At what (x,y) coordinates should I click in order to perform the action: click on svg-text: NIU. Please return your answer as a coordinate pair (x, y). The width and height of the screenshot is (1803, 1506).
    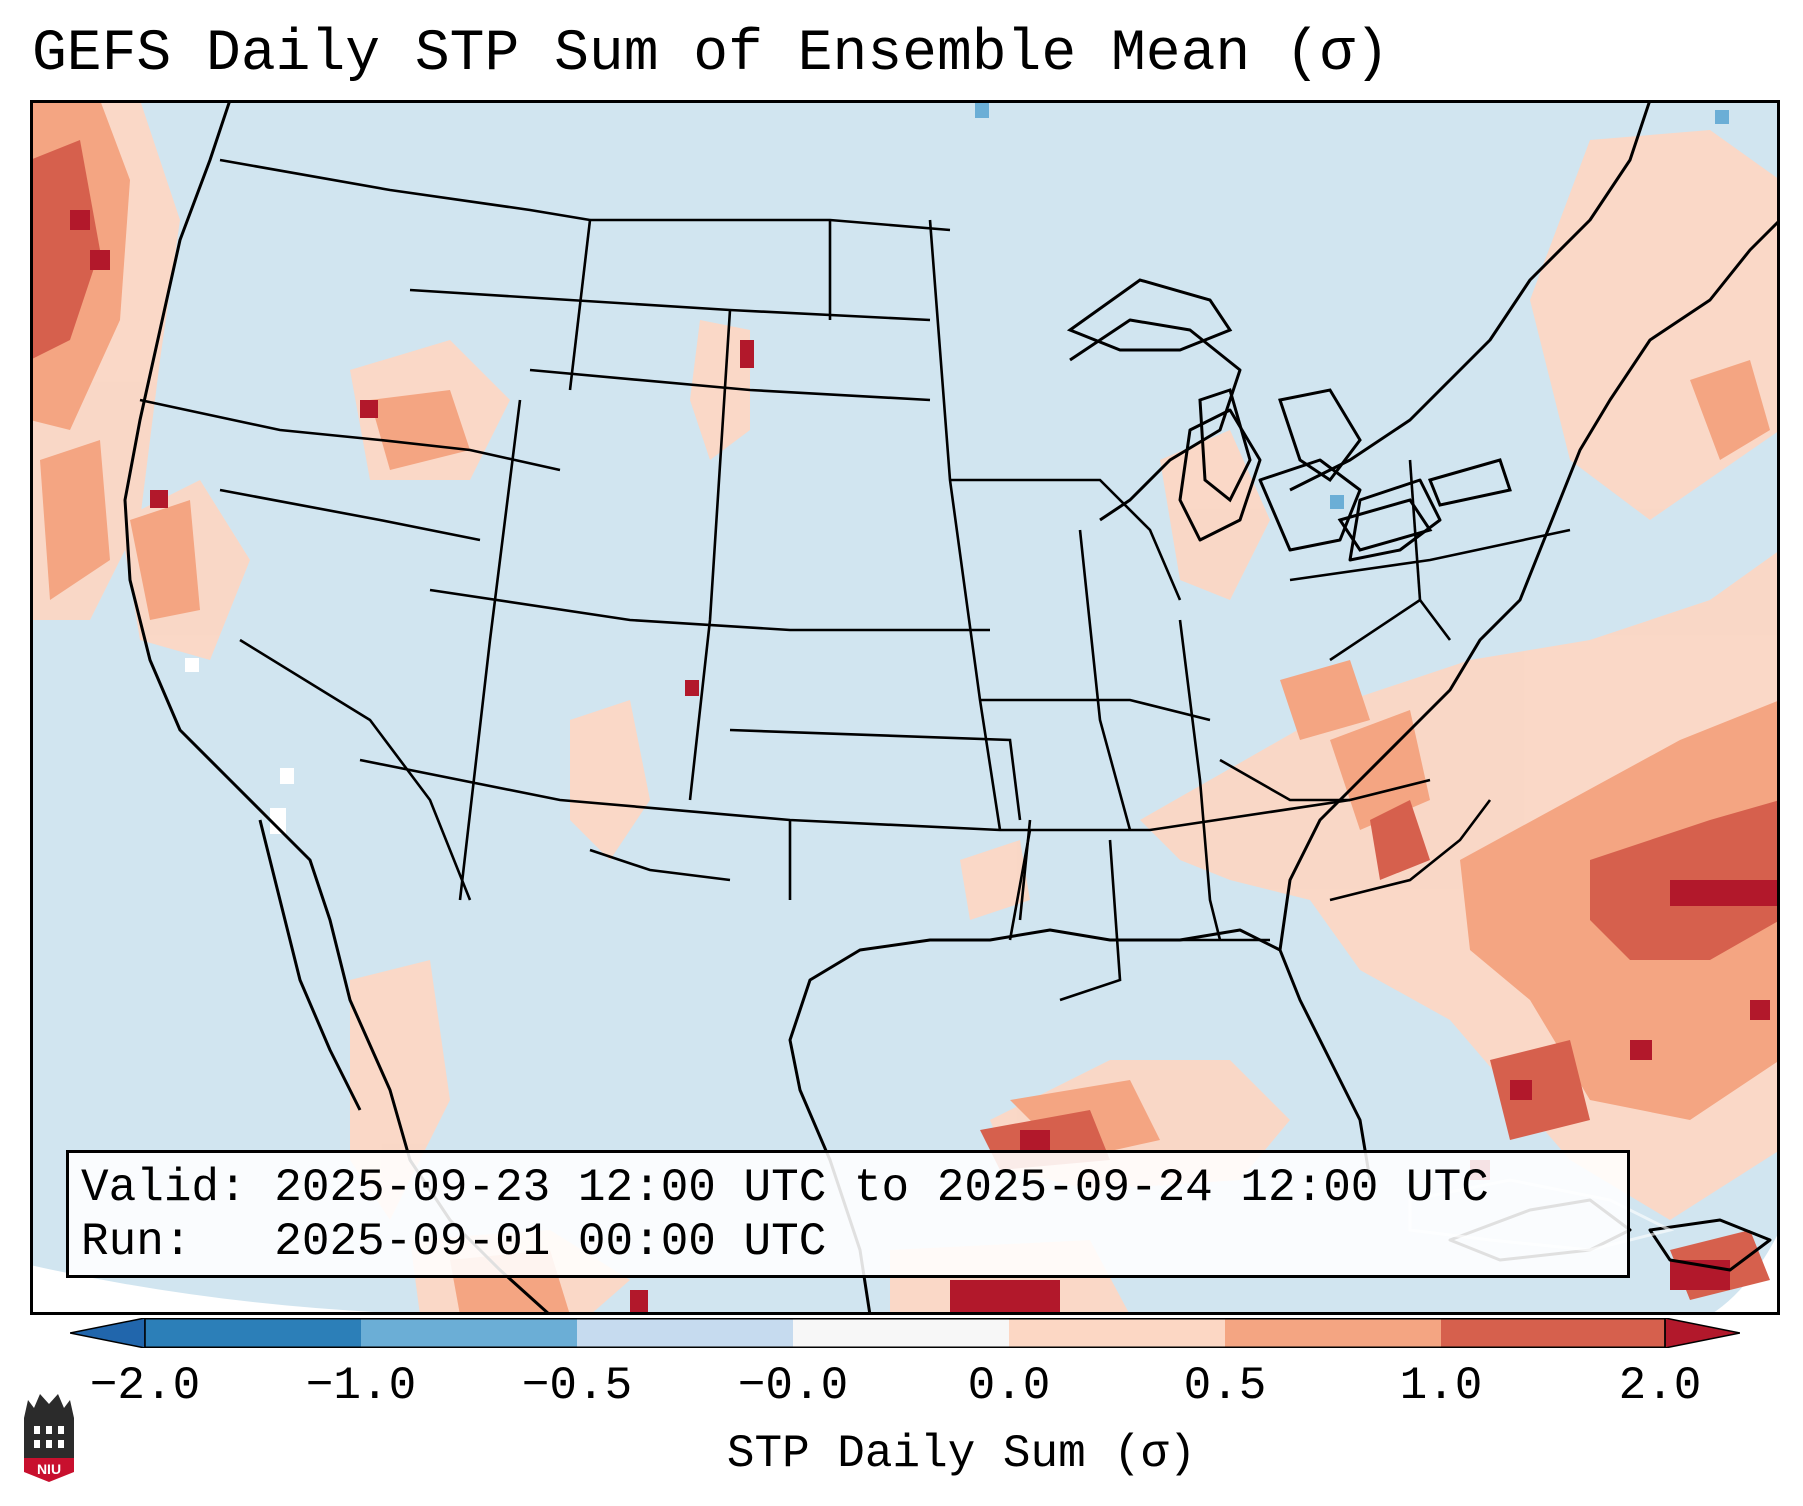
    Looking at the image, I should click on (49, 1469).